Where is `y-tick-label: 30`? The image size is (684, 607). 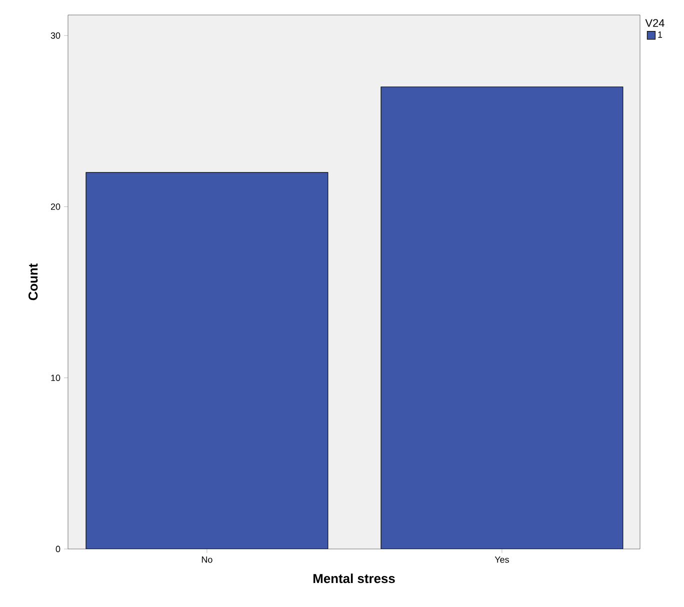 y-tick-label: 30 is located at coordinates (55, 35).